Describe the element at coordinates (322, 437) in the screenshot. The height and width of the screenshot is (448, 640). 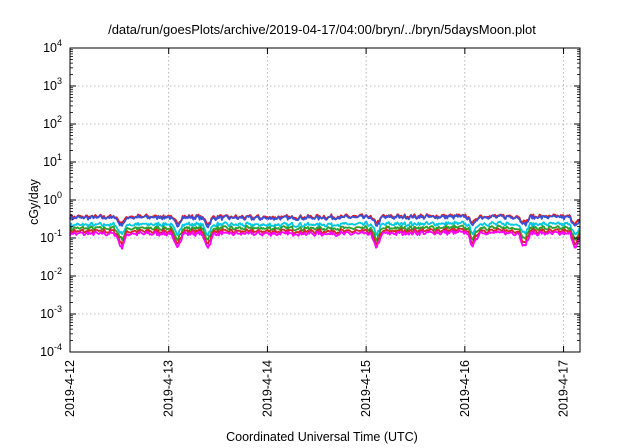
I see `x-axis-label: Coordinated Universal Time (UTC)` at that location.